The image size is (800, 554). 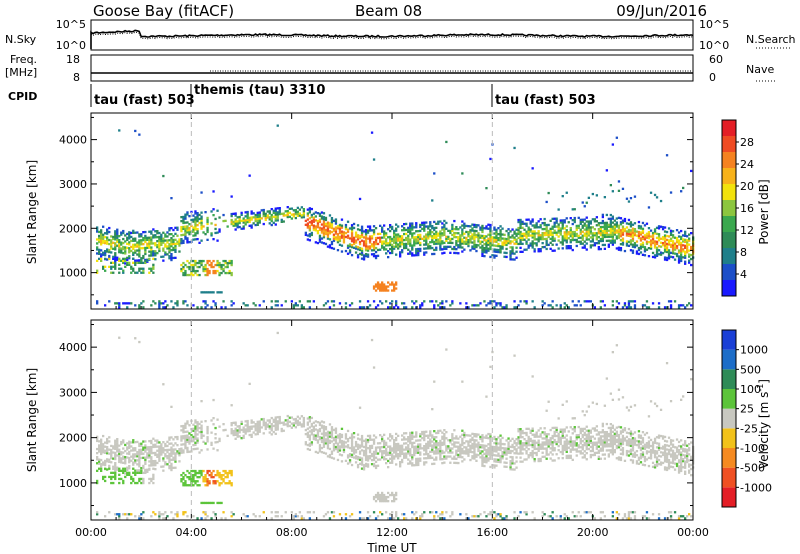 What do you see at coordinates (716, 59) in the screenshot?
I see `nave-tick-top: 60` at bounding box center [716, 59].